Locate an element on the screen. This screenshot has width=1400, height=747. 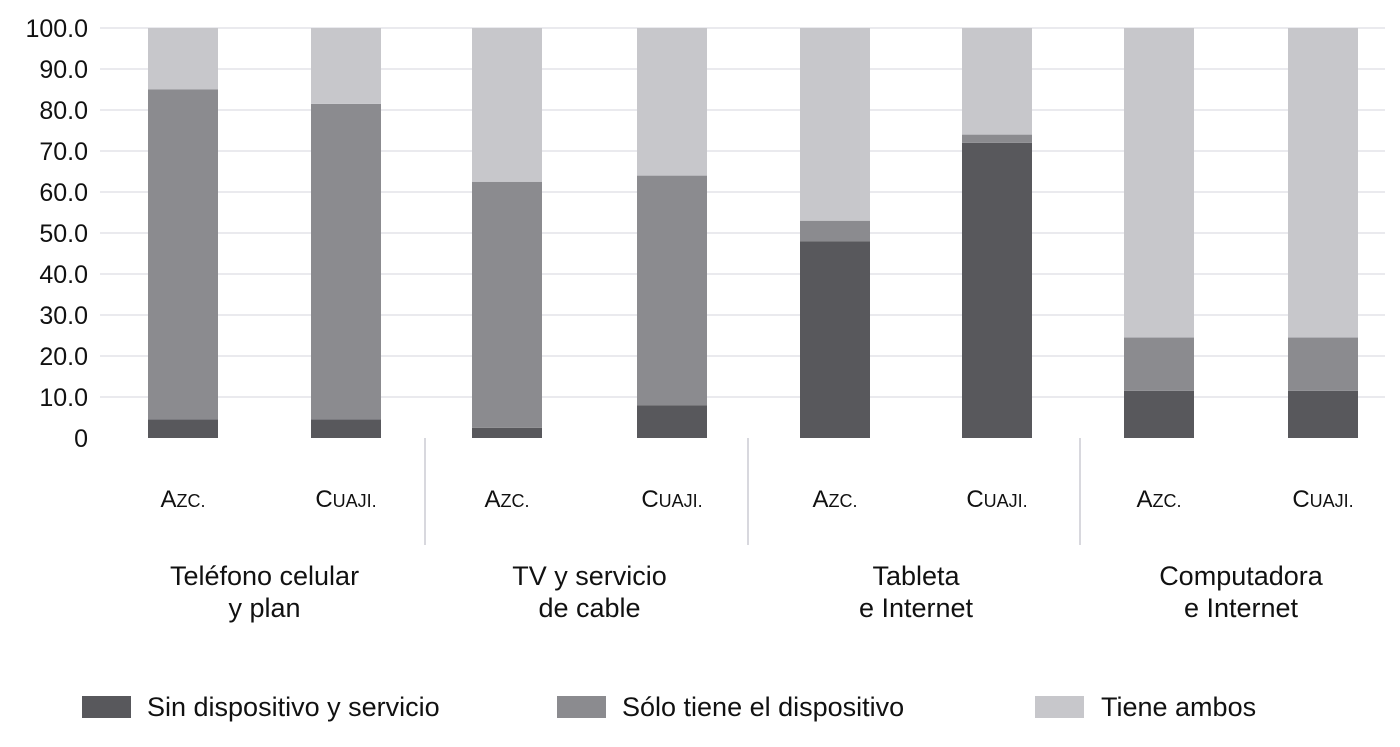
group-label-line-1: TV y servicio is located at coordinates (589, 576).